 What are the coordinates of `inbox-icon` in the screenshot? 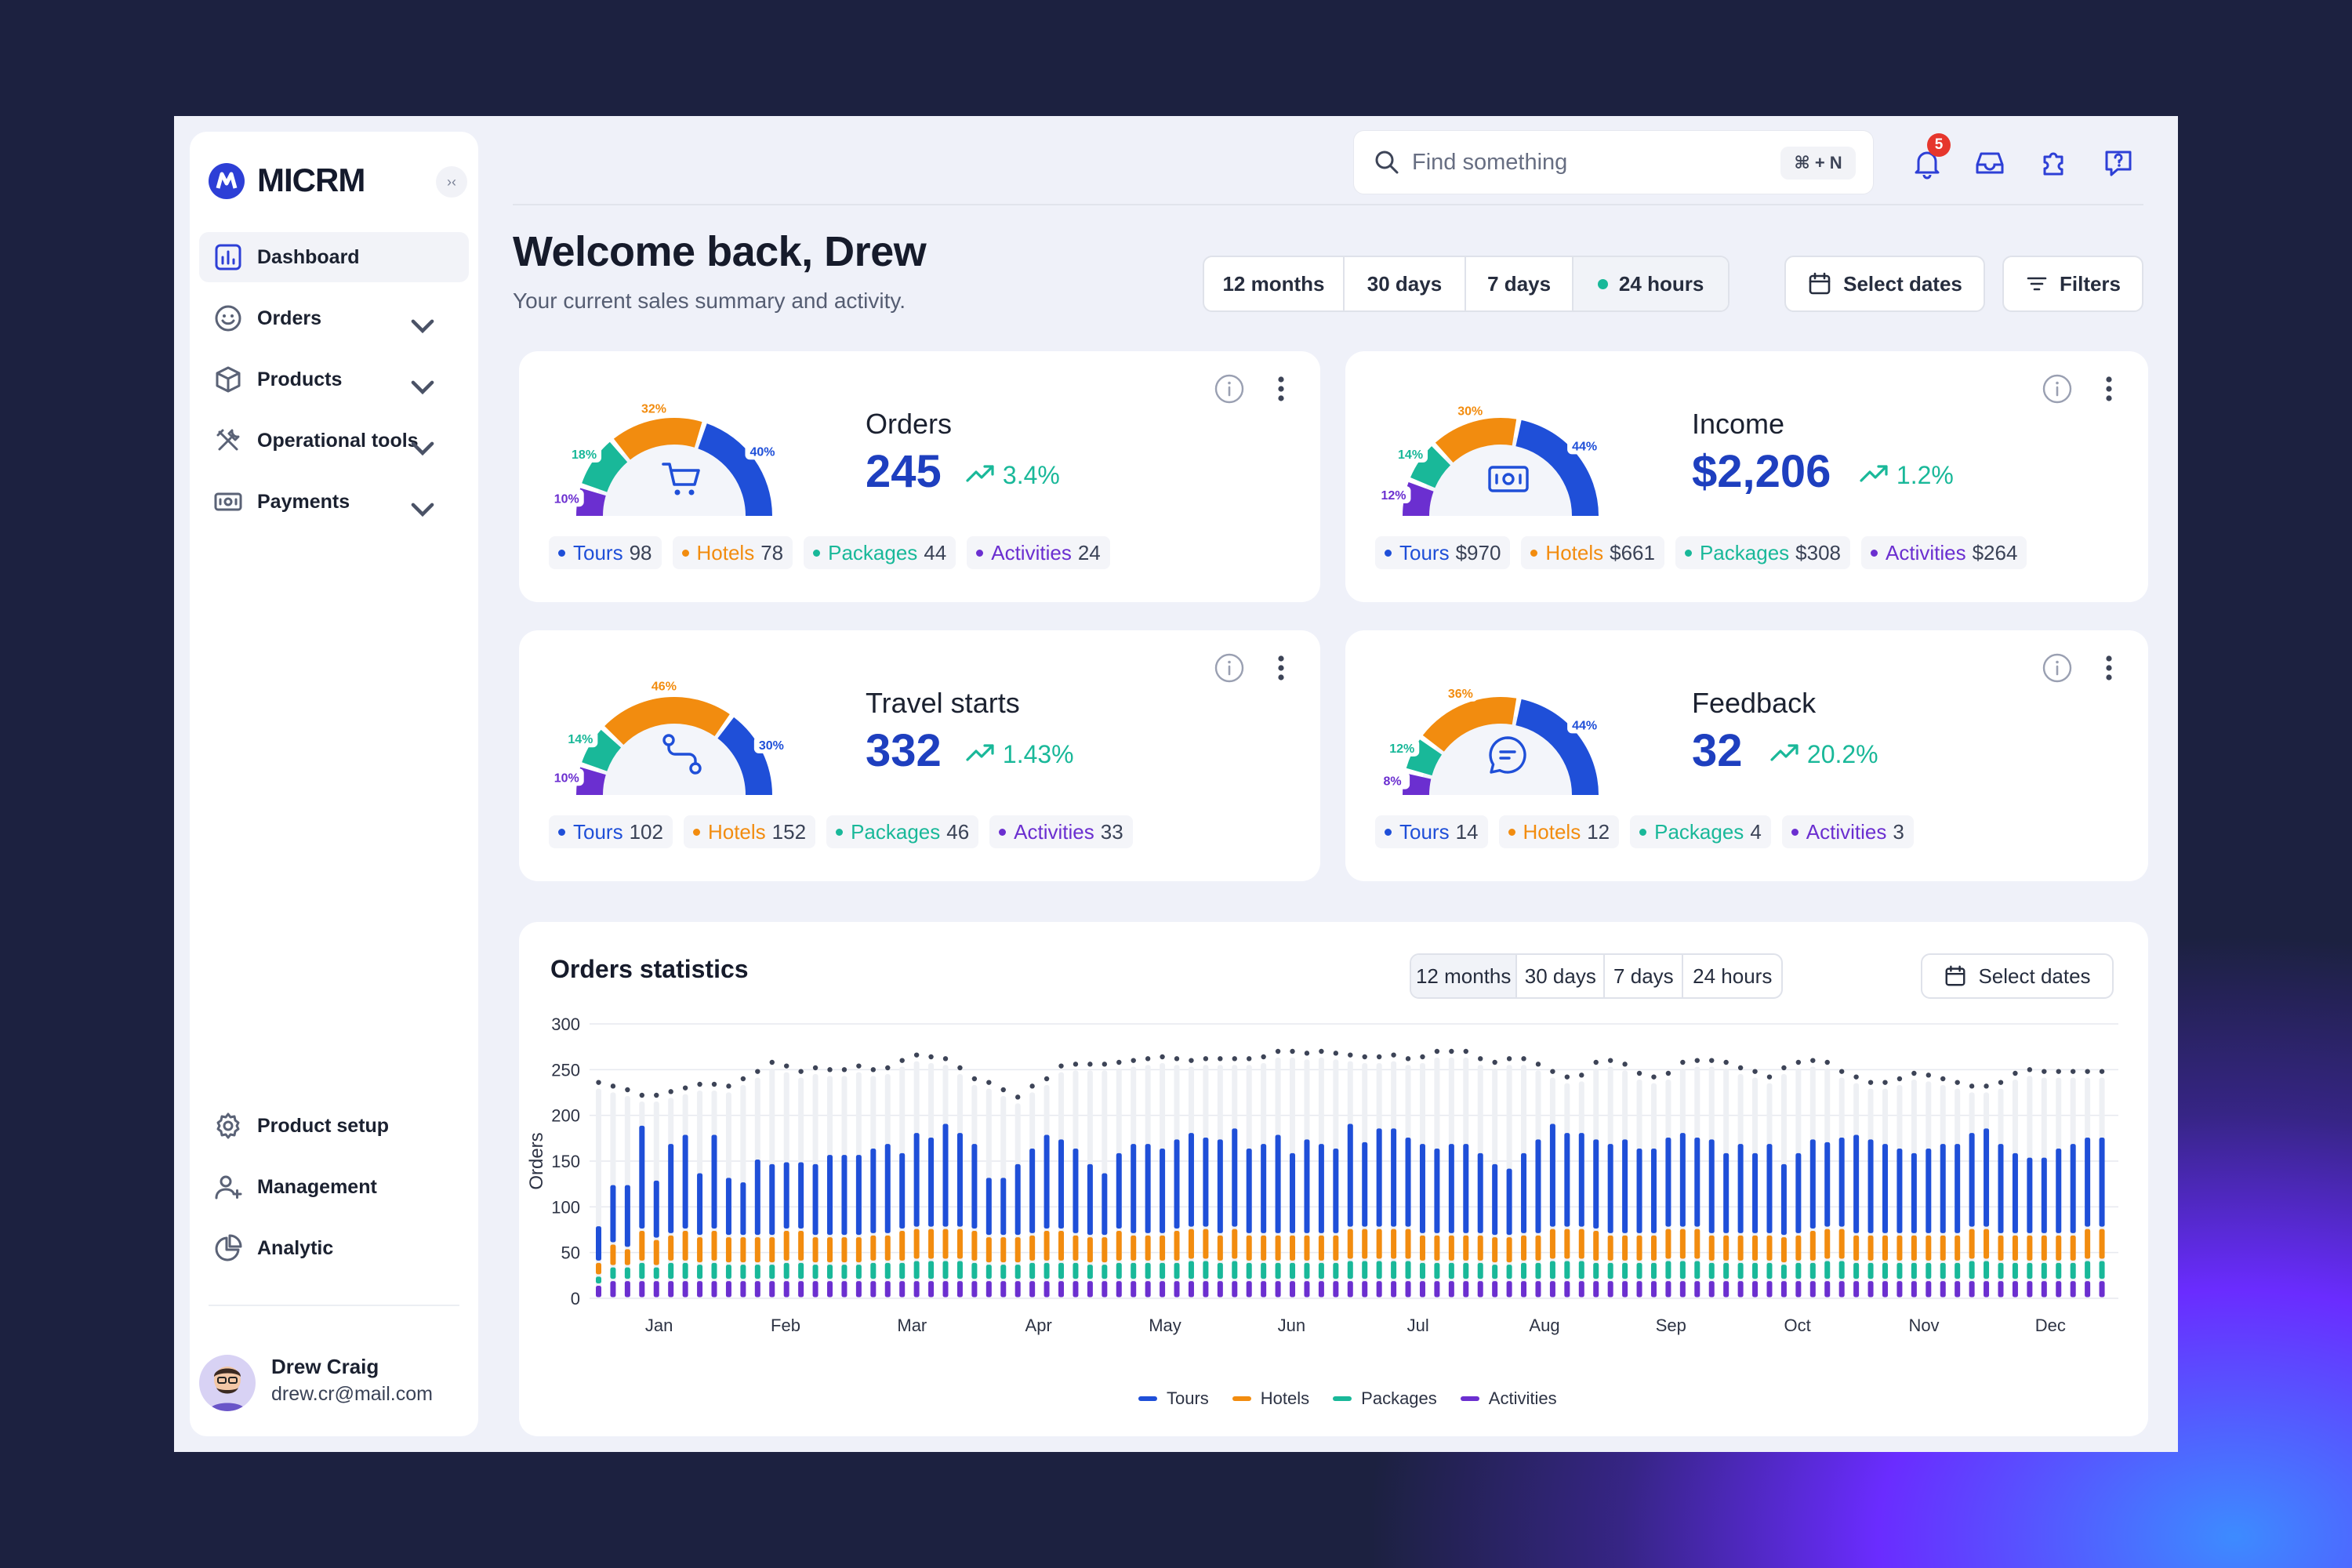 It's located at (1990, 163).